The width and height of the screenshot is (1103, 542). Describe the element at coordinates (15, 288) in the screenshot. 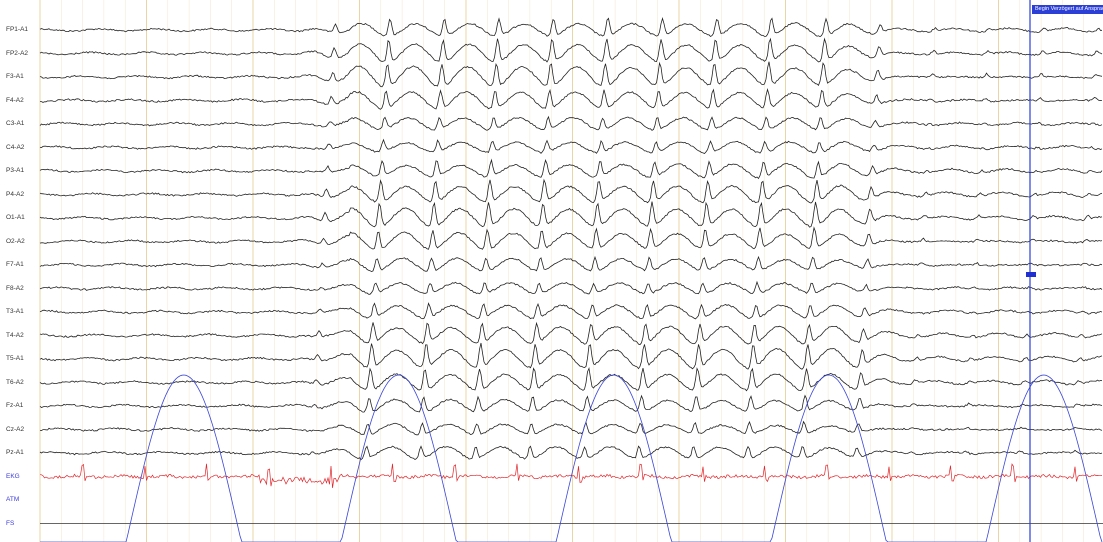

I see `channel-label: F8-A2` at that location.